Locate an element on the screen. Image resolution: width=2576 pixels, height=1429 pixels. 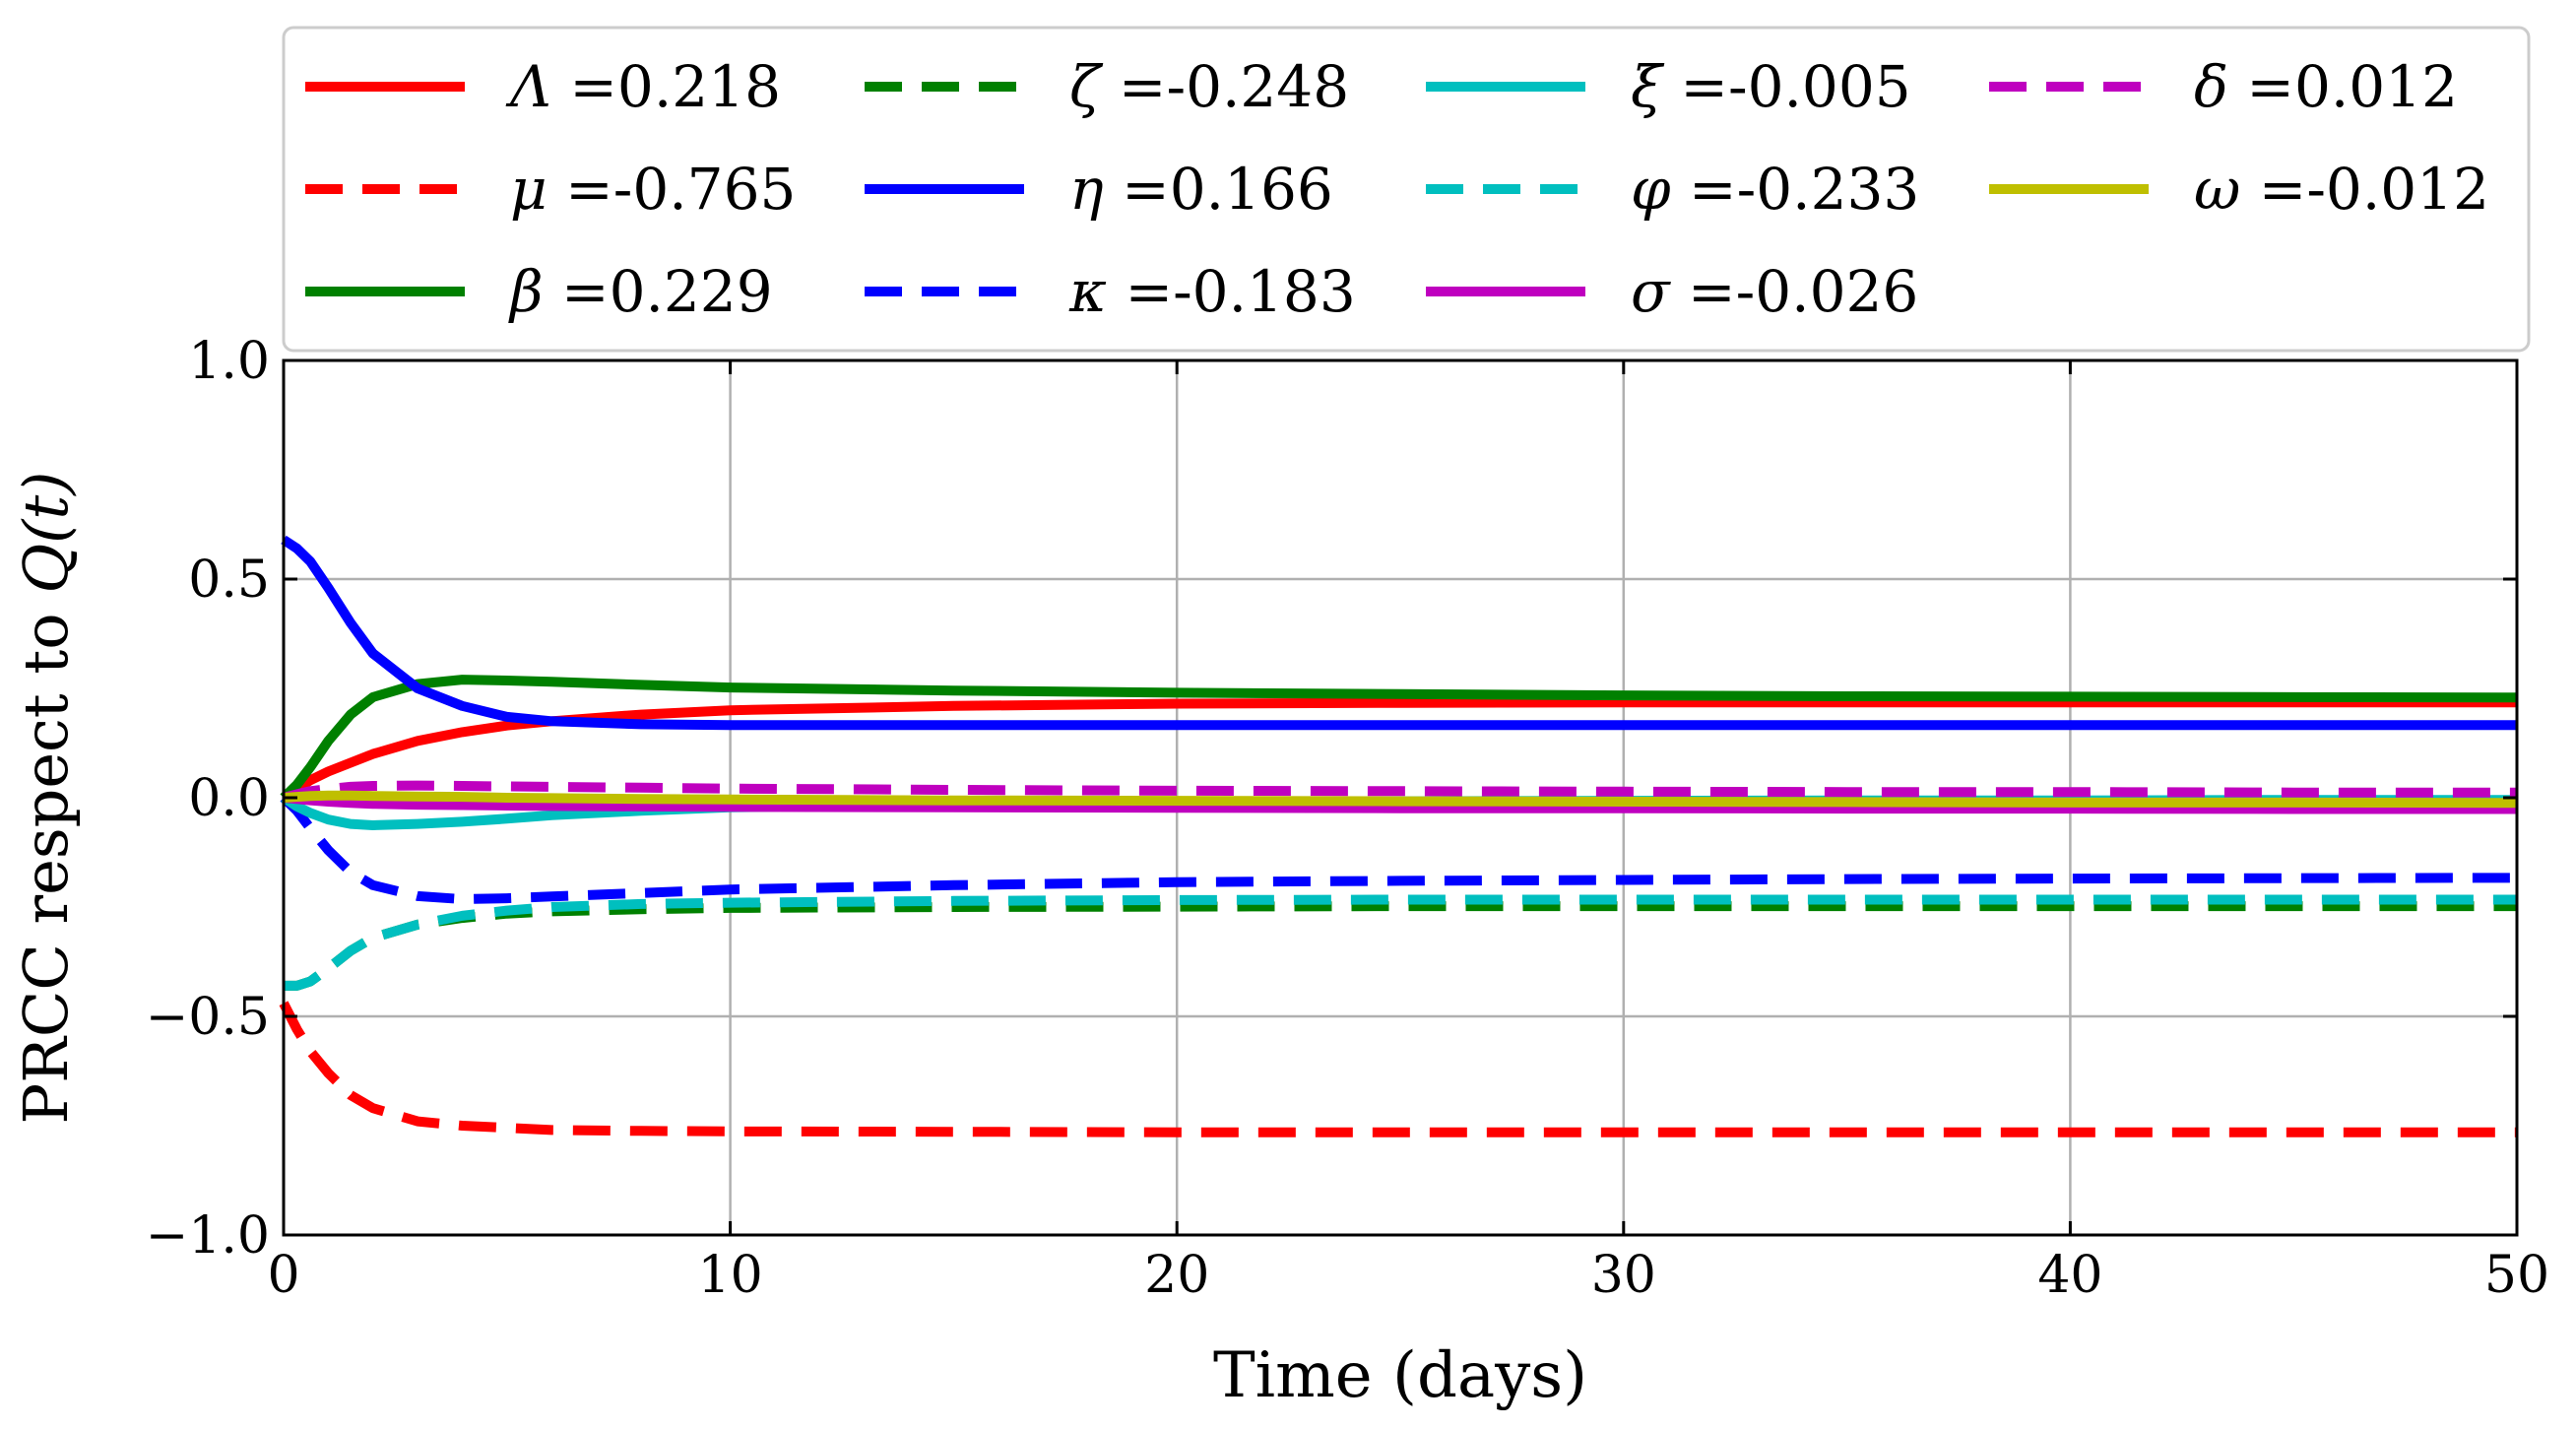
legend-label-1: μ =-0.765 is located at coordinates (653, 189).